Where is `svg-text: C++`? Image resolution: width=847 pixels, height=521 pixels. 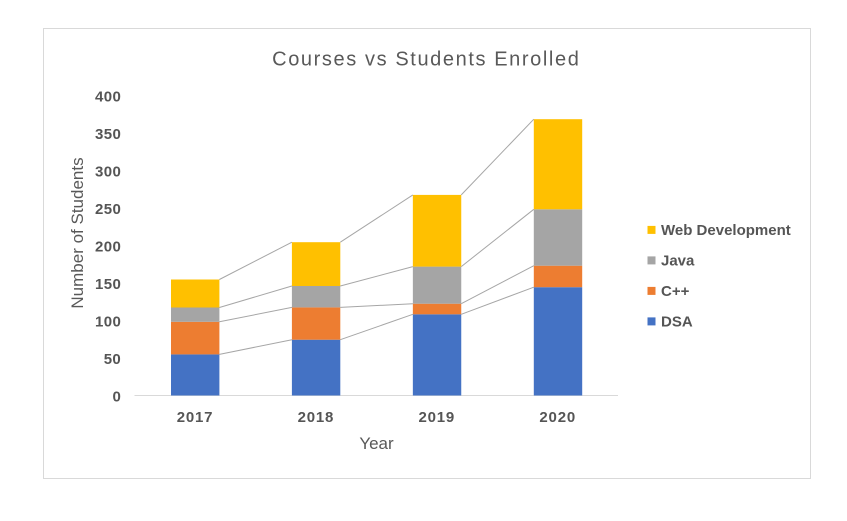 svg-text: C++ is located at coordinates (675, 291).